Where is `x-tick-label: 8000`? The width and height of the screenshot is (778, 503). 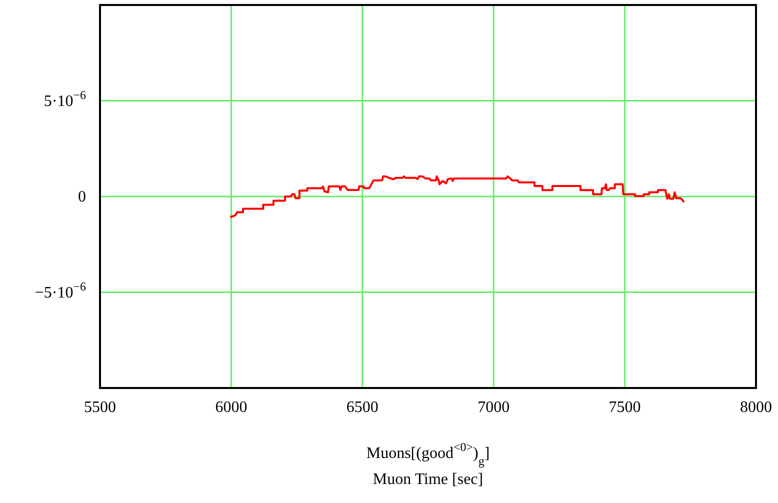
x-tick-label: 8000 is located at coordinates (756, 407).